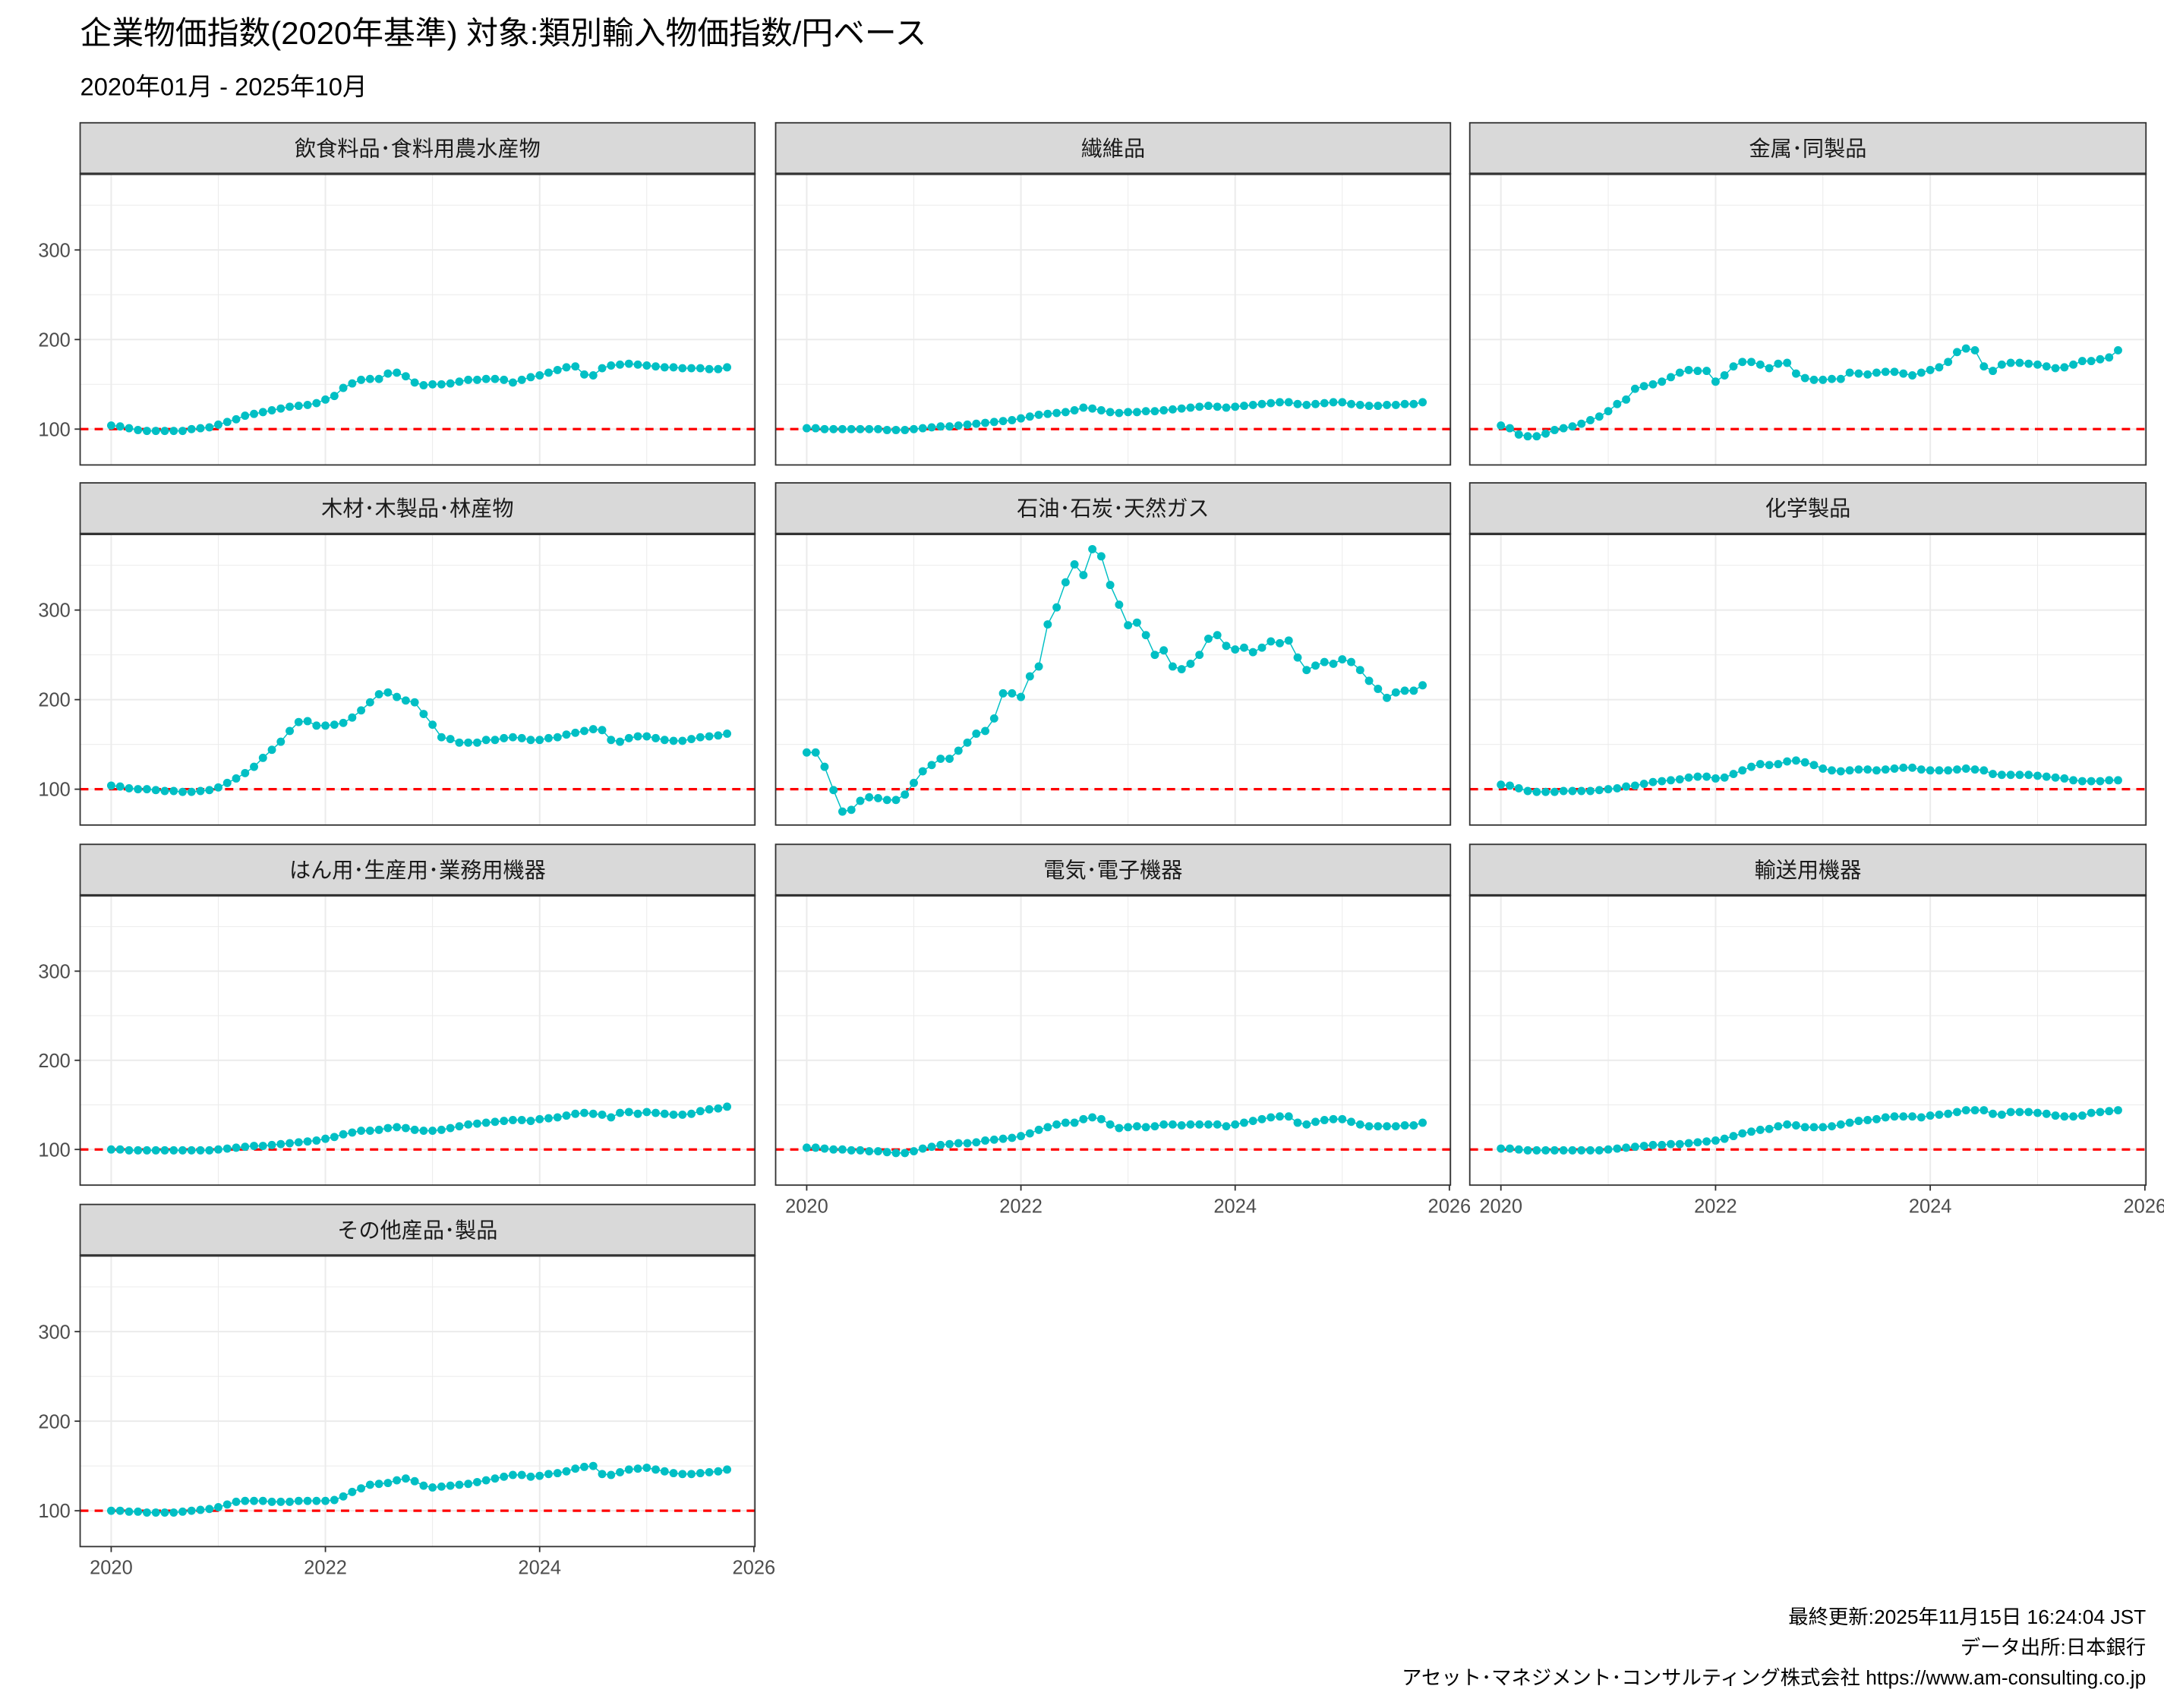 This screenshot has height=1708, width=2164. What do you see at coordinates (1808, 870) in the screenshot?
I see `facet-strip-label: 輸送用機器` at bounding box center [1808, 870].